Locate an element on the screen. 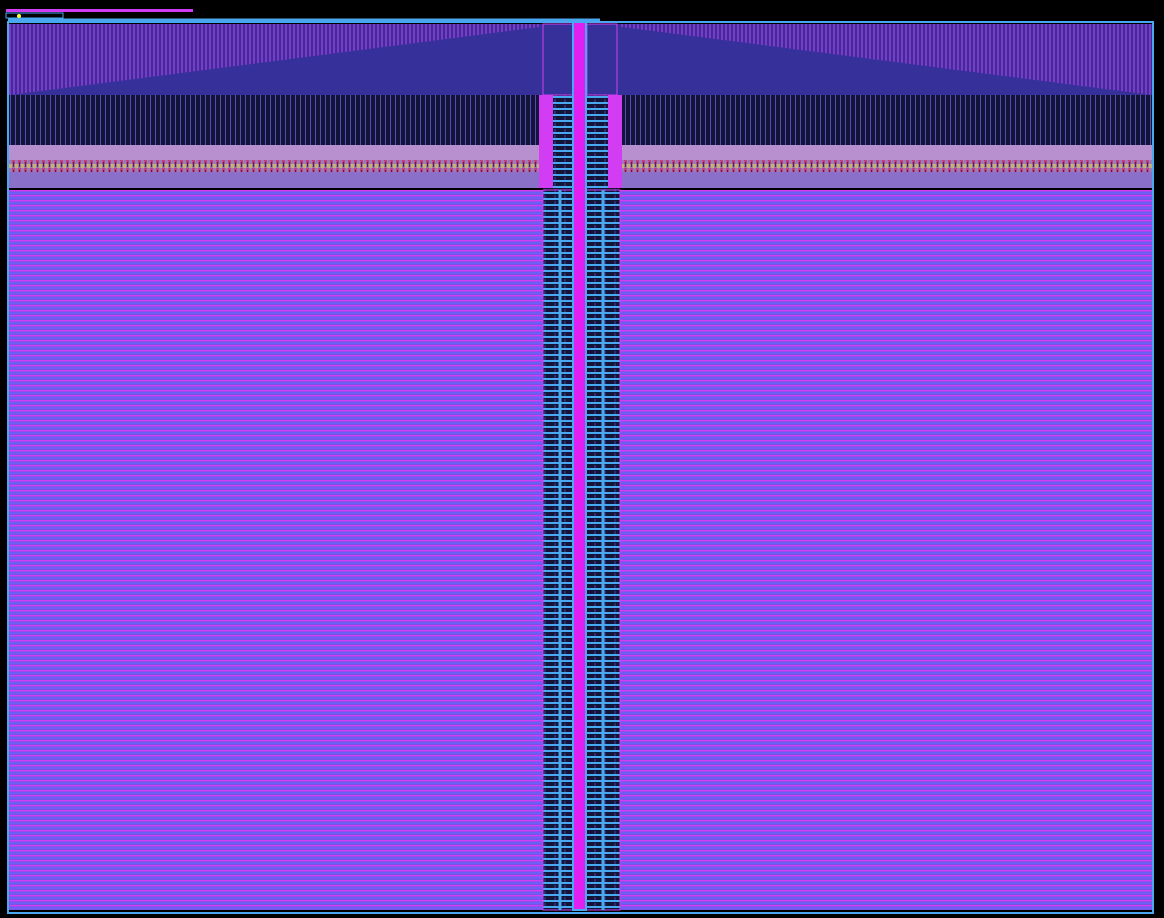 The width and height of the screenshot is (1164, 918). top-strip is located at coordinates (99, 10).